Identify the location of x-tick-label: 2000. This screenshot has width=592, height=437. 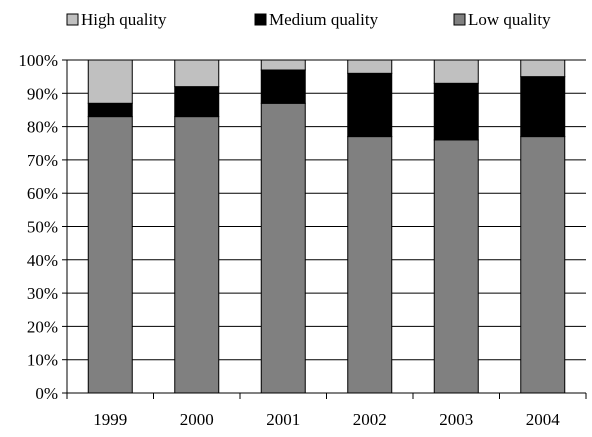
(197, 419).